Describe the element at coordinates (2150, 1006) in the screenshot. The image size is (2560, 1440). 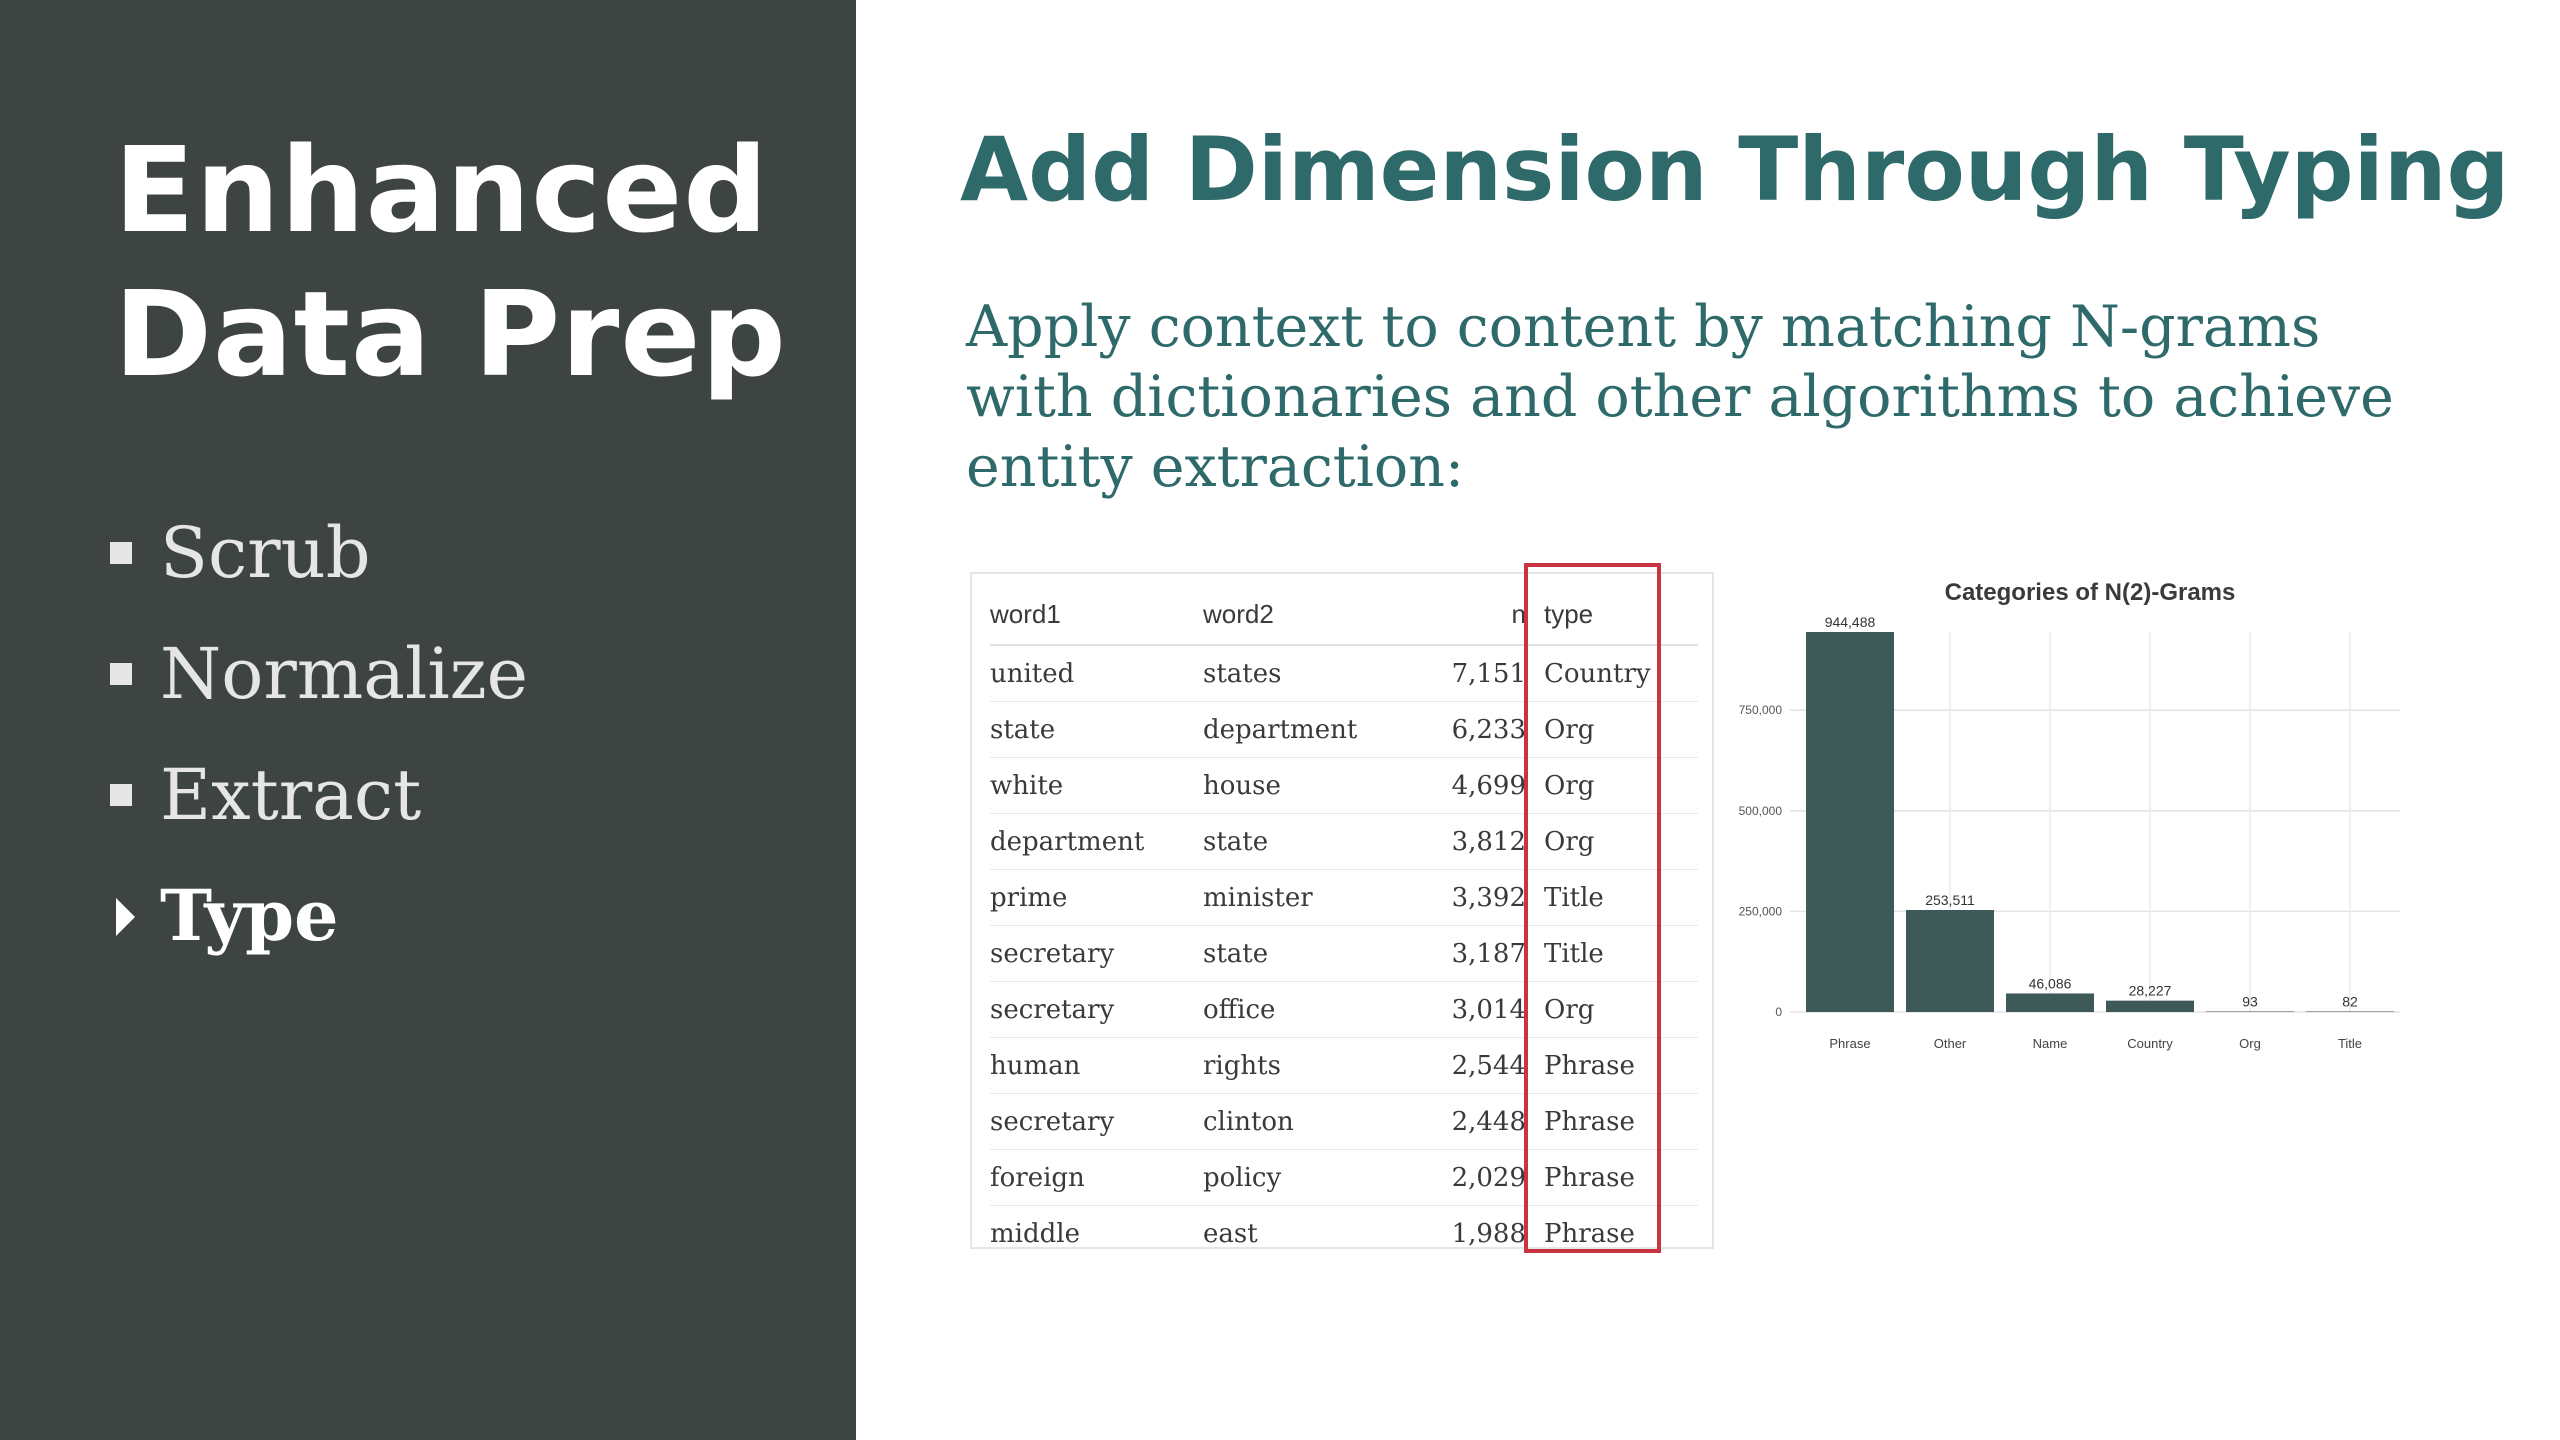
I see `bar-country` at that location.